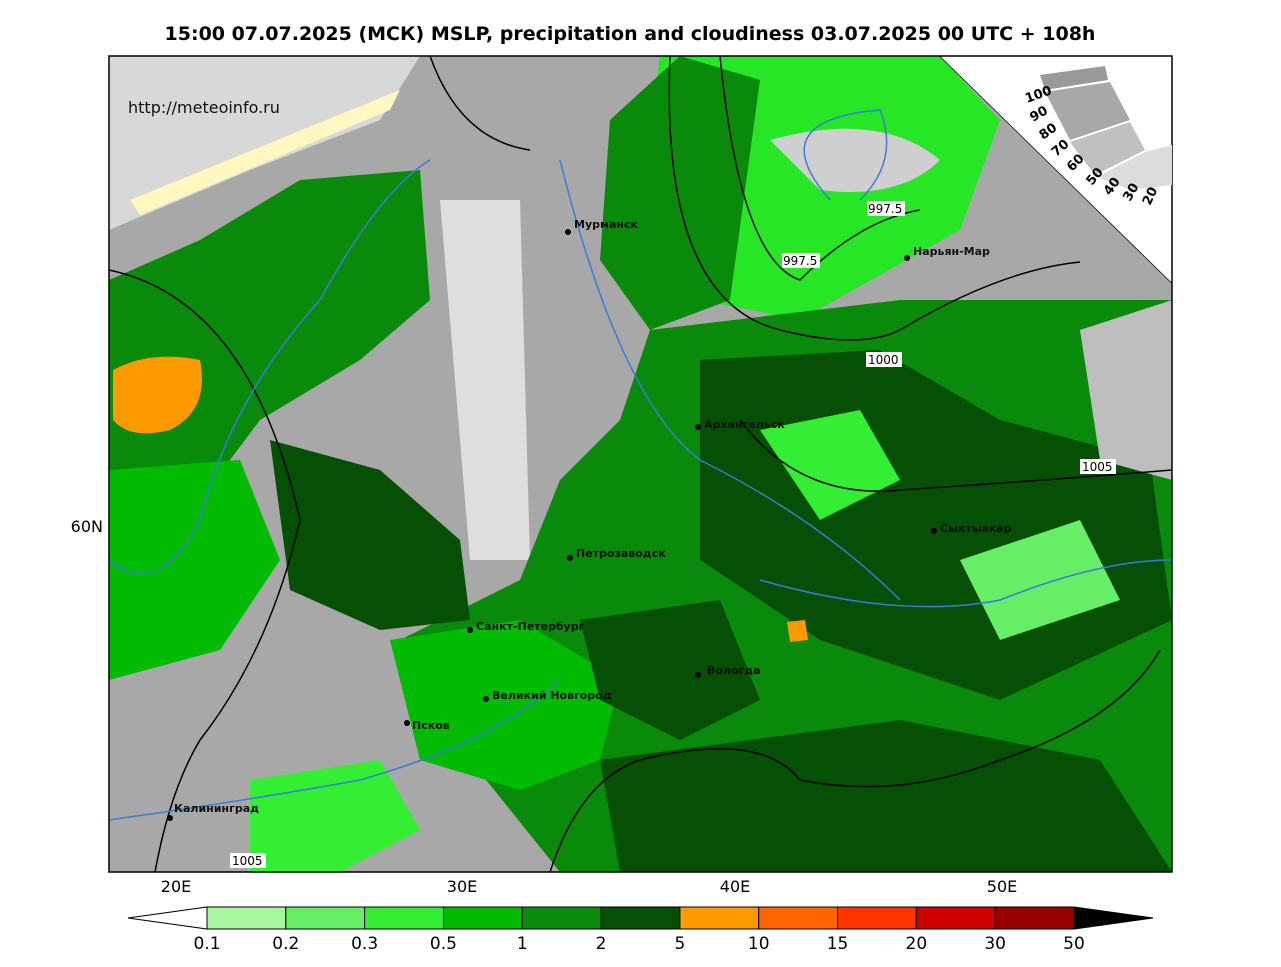 This screenshot has width=1281, height=967. Describe the element at coordinates (176, 886) in the screenshot. I see `lon-label: 20E` at that location.